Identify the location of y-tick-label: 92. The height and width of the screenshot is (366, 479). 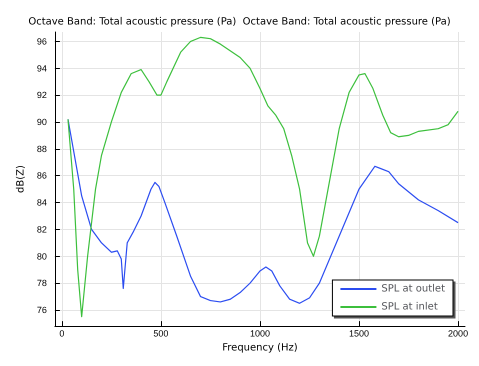
(41, 95).